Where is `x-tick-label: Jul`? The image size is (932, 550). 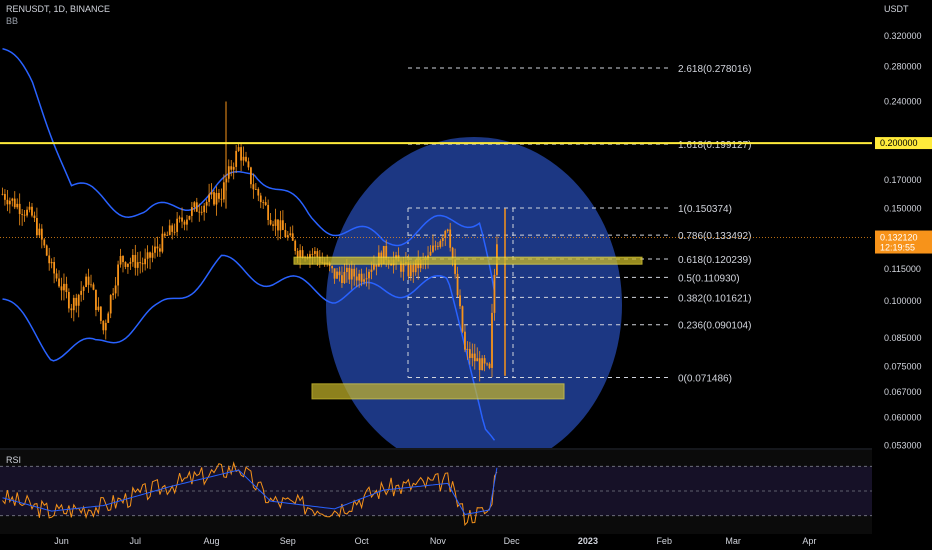 x-tick-label: Jul is located at coordinates (136, 541).